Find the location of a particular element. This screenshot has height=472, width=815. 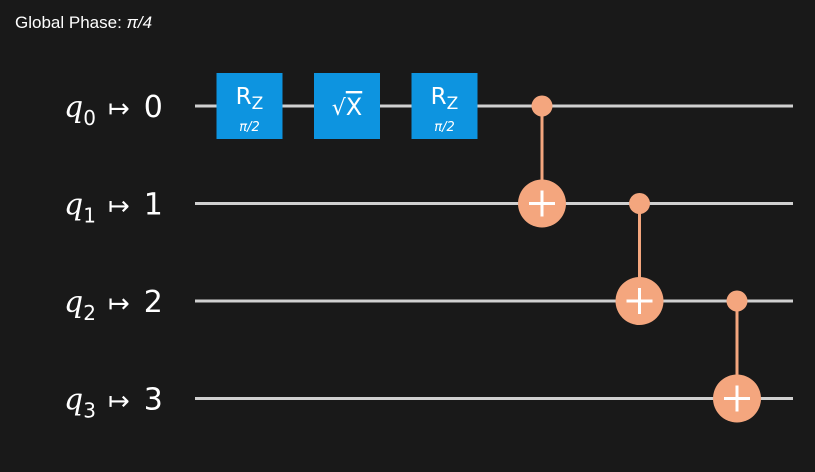

qubit-label-2: q2 ↦ 2 is located at coordinates (113, 305).